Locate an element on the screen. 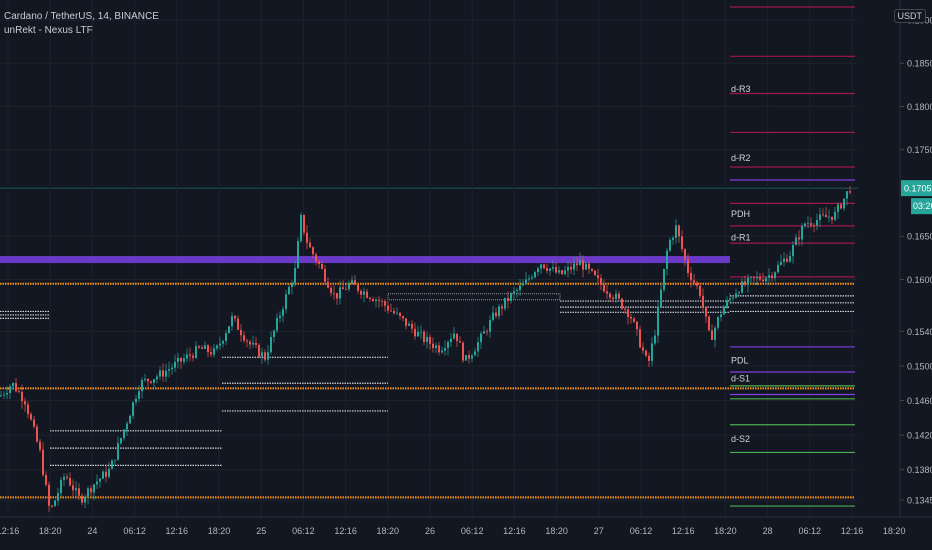 The height and width of the screenshot is (550, 932). current-price-label: 0.17056 is located at coordinates (918, 189).